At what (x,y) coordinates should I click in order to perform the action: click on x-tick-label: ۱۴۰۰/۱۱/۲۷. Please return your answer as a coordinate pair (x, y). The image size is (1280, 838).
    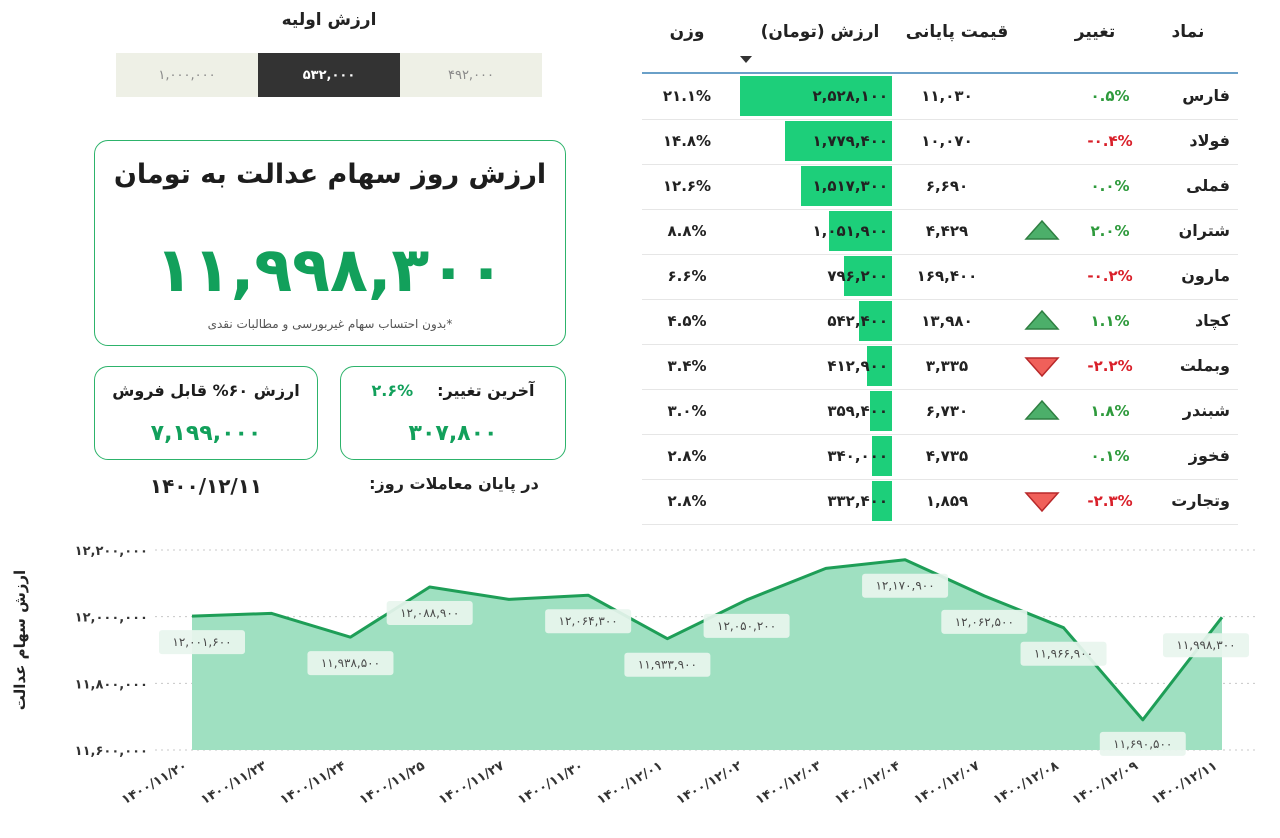
    Looking at the image, I should click on (471, 783).